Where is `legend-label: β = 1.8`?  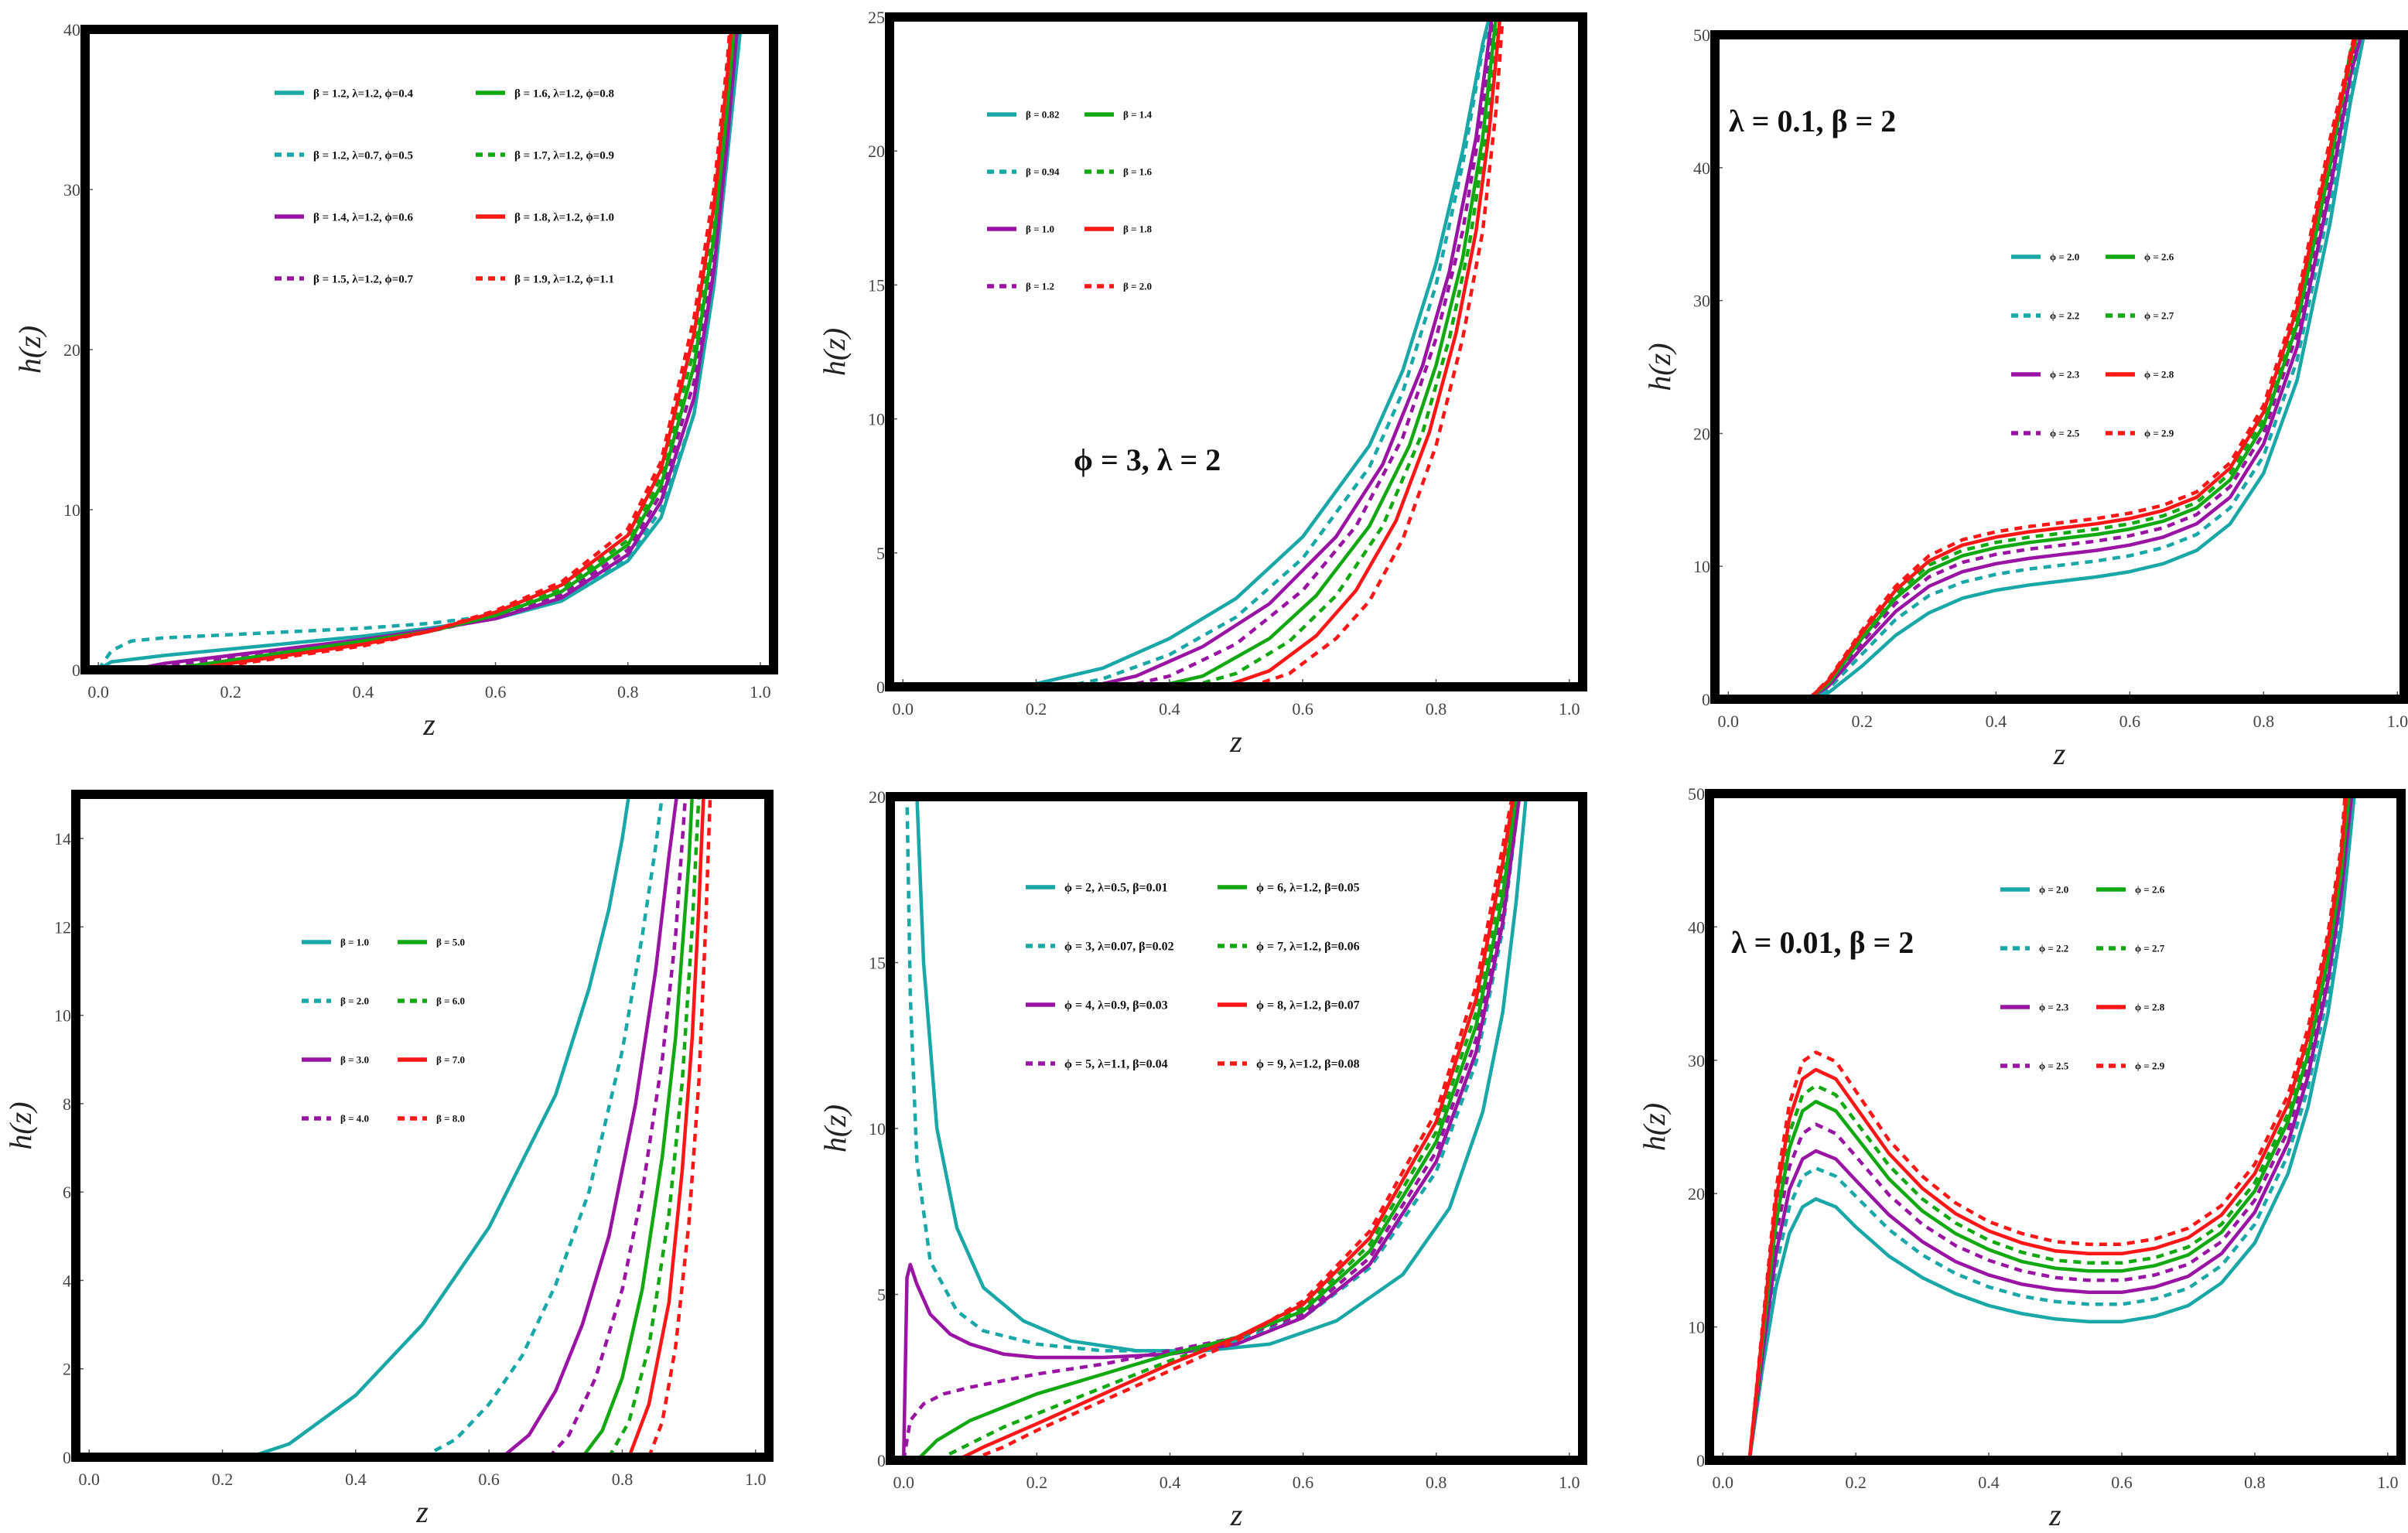 legend-label: β = 1.8 is located at coordinates (1138, 230).